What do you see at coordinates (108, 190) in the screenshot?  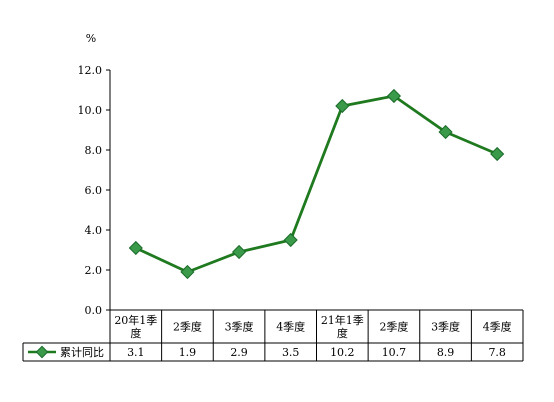 I see `axes` at bounding box center [108, 190].